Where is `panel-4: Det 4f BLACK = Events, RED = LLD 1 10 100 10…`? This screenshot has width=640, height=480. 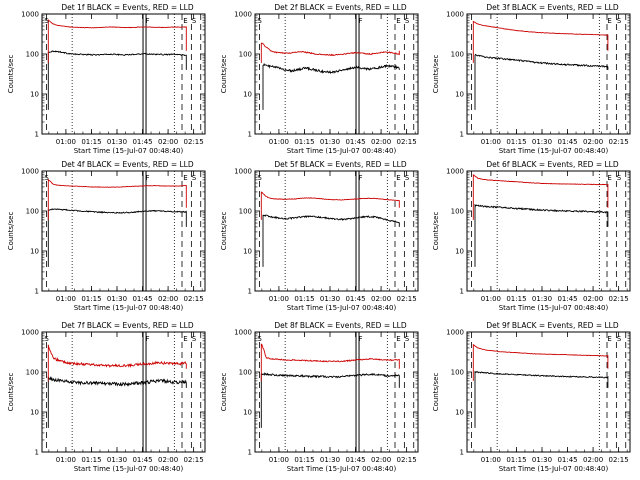
panel-4: Det 4f BLACK = Events, RED = LLD 1 10 100 10… is located at coordinates (106, 236).